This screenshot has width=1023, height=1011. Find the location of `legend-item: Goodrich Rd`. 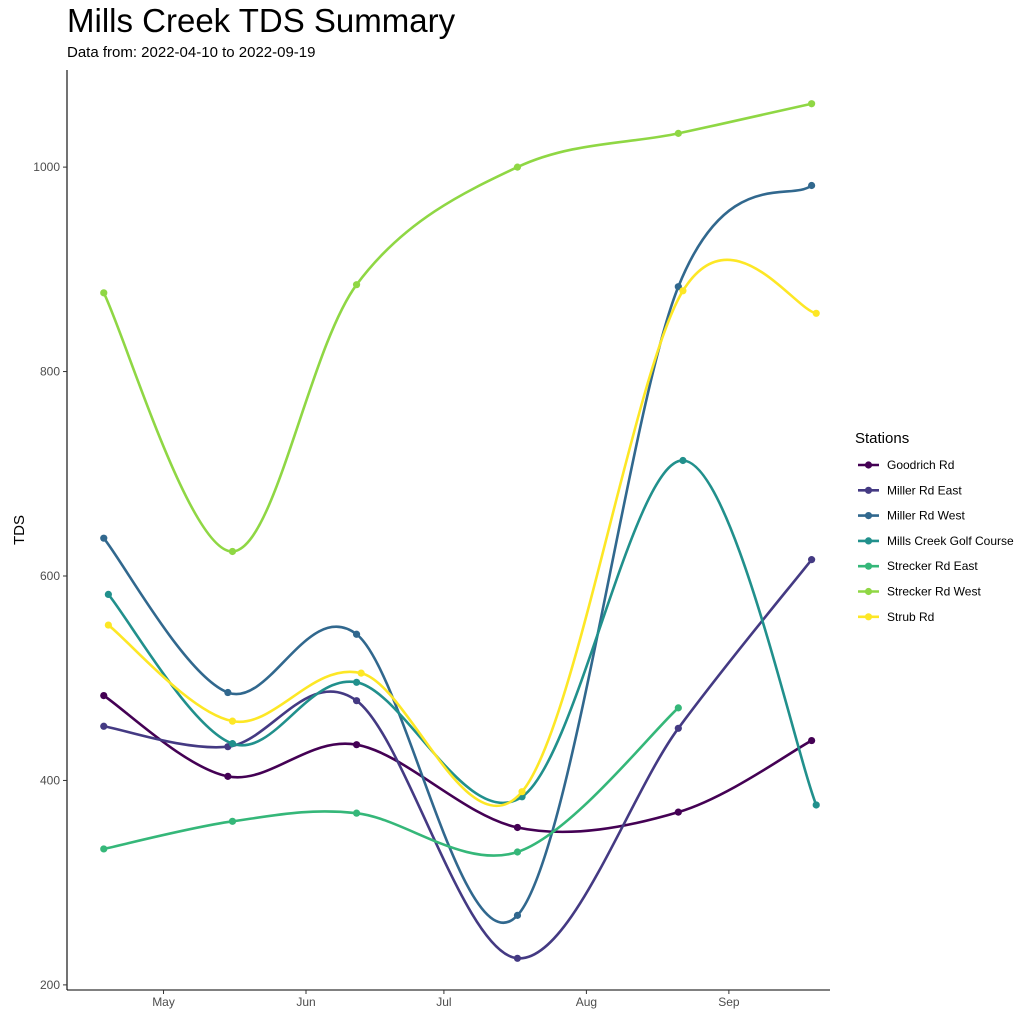

legend-item: Goodrich Rd is located at coordinates (906, 465).